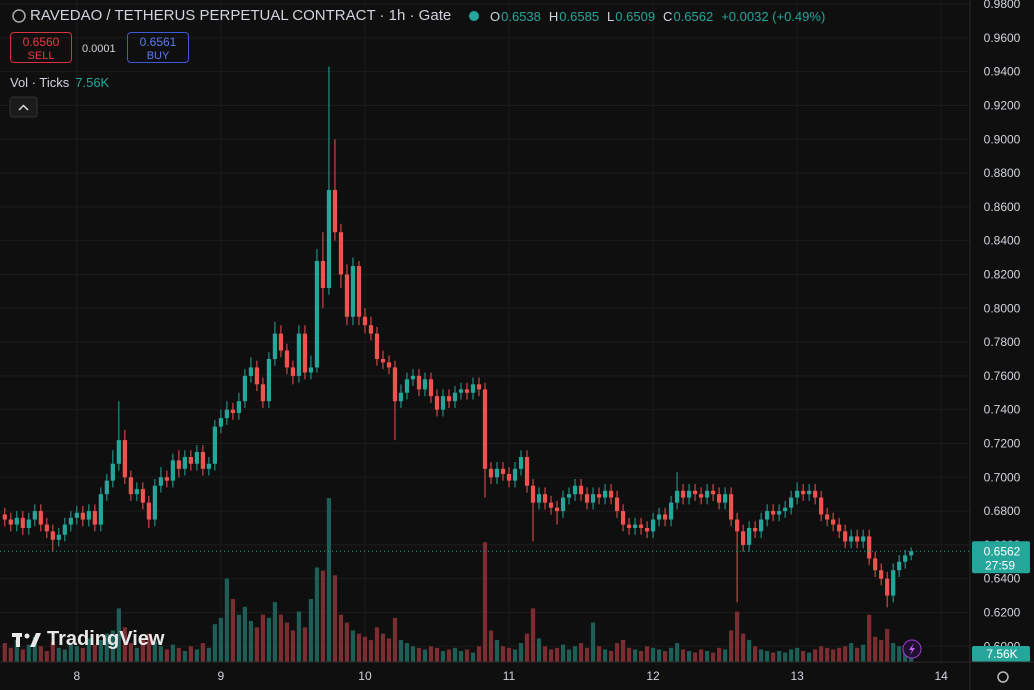 Image resolution: width=1034 pixels, height=690 pixels. What do you see at coordinates (41, 42) in the screenshot?
I see `sell-price: 0.6560` at bounding box center [41, 42].